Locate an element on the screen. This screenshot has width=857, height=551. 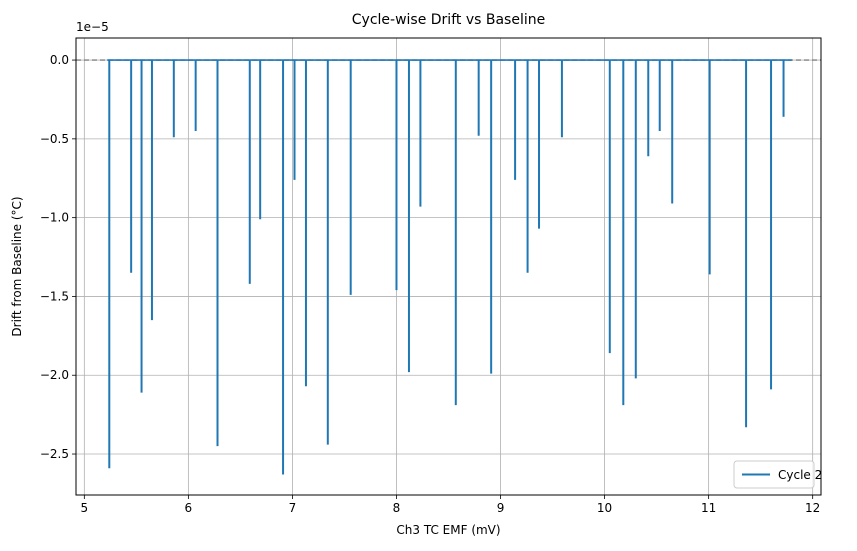
y-tick-label: −1.0 is located at coordinates (54, 218).